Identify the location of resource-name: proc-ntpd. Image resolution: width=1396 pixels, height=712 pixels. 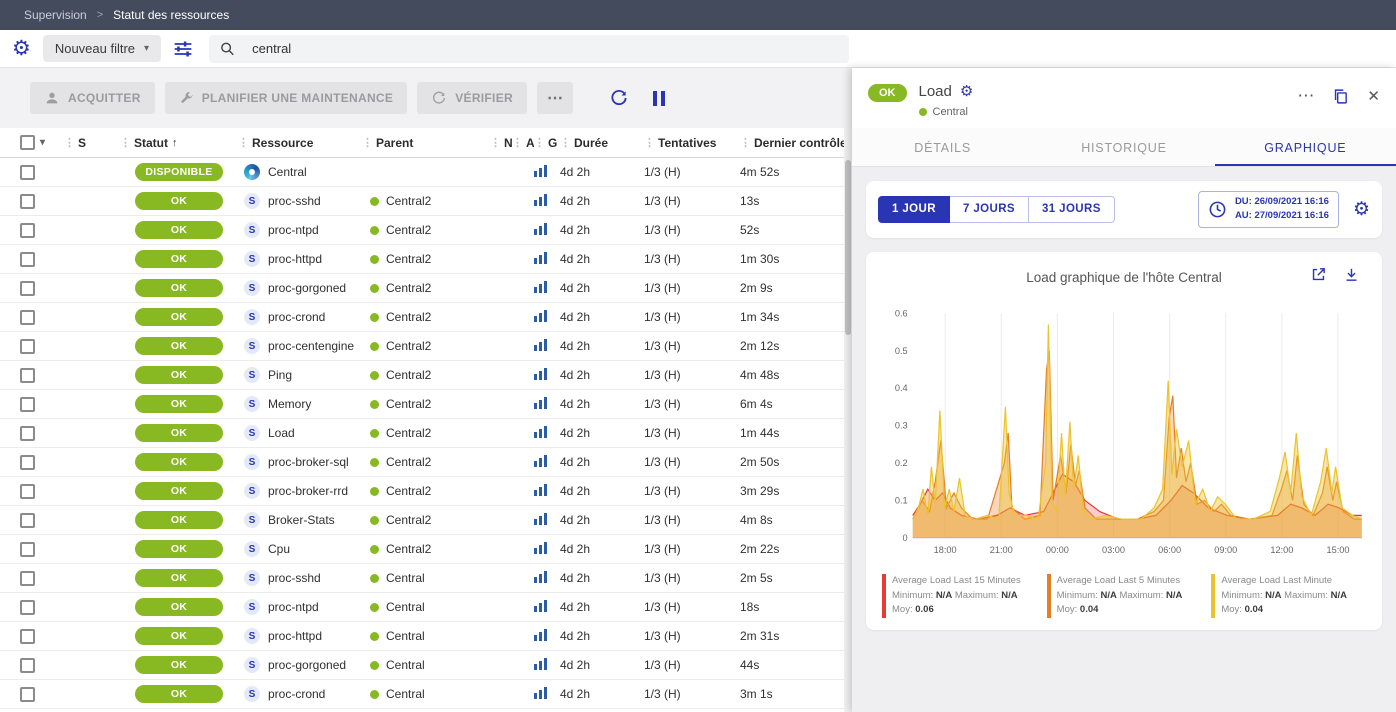
(293, 230).